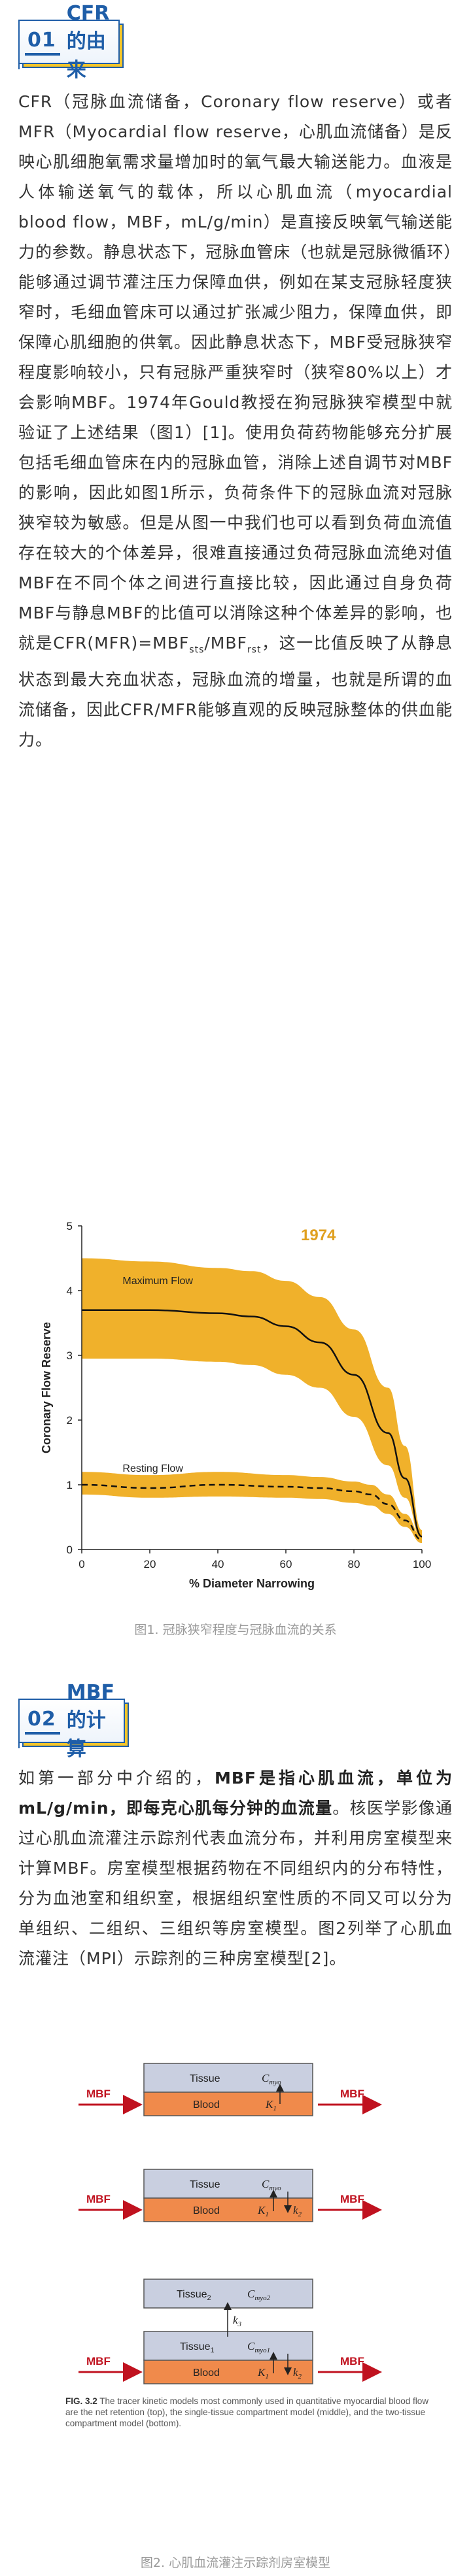 The image size is (471, 2576). Describe the element at coordinates (354, 1564) in the screenshot. I see `x-tick-label: 80` at that location.